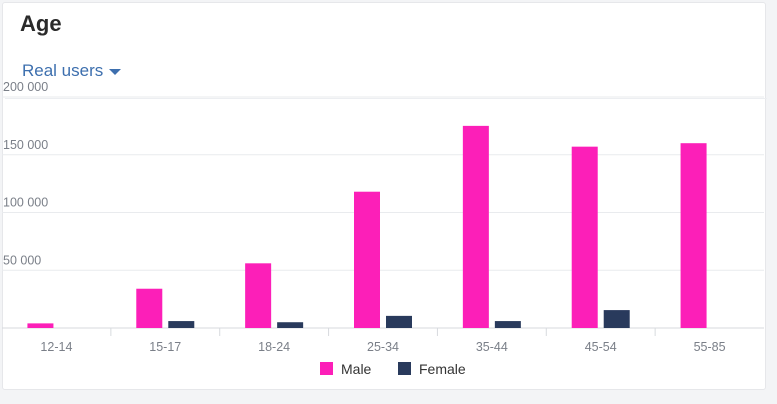 The image size is (777, 404). I want to click on legend-label-female: Female, so click(442, 369).